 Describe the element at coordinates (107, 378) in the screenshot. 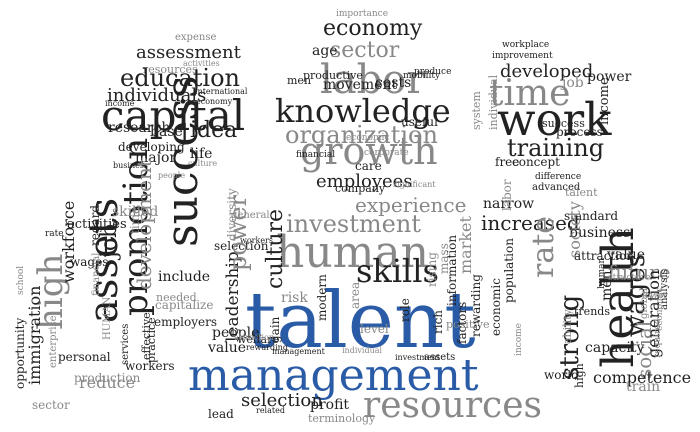

I see `cloud-word: production` at that location.